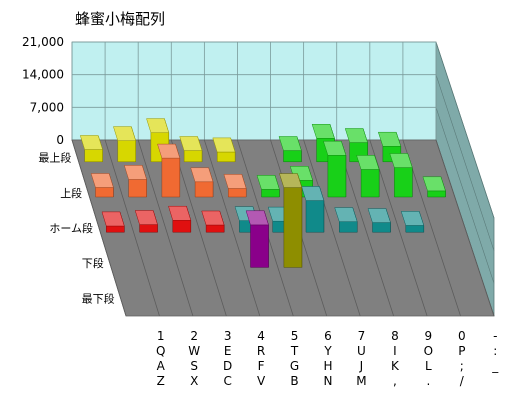 The image size is (522, 401). What do you see at coordinates (461, 351) in the screenshot?
I see `column-label-char: P` at bounding box center [461, 351].